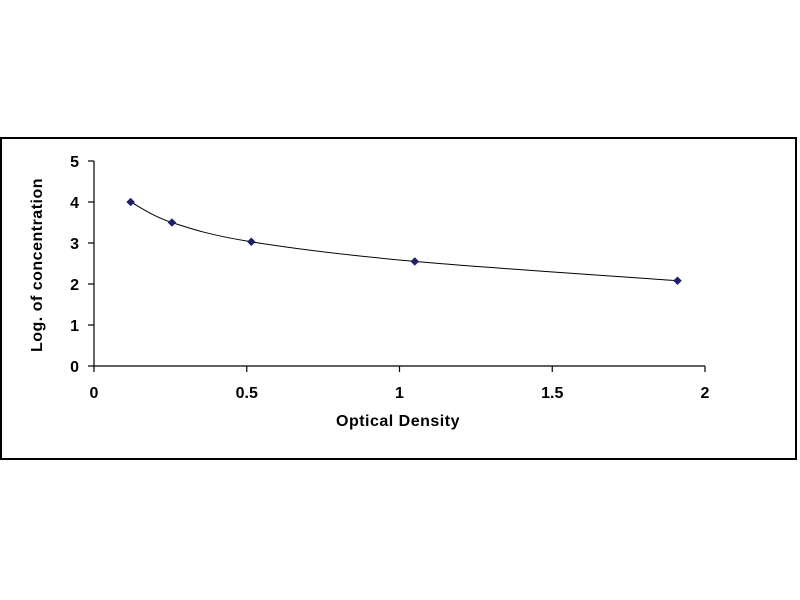  What do you see at coordinates (705, 393) in the screenshot?
I see `x-tick-label: 2` at bounding box center [705, 393].